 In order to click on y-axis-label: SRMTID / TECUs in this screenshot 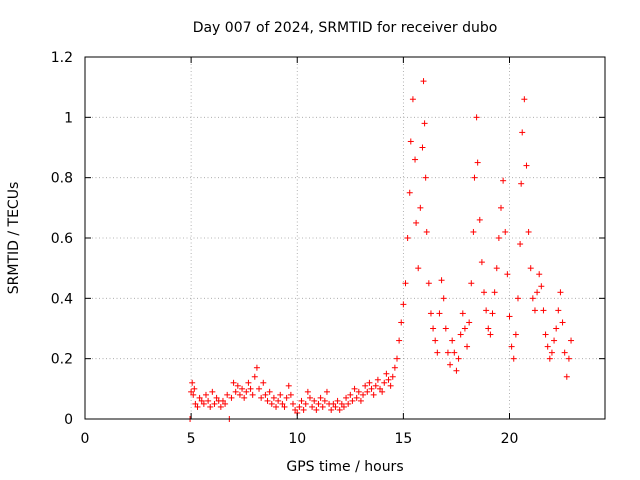, I will do `click(14, 238)`.